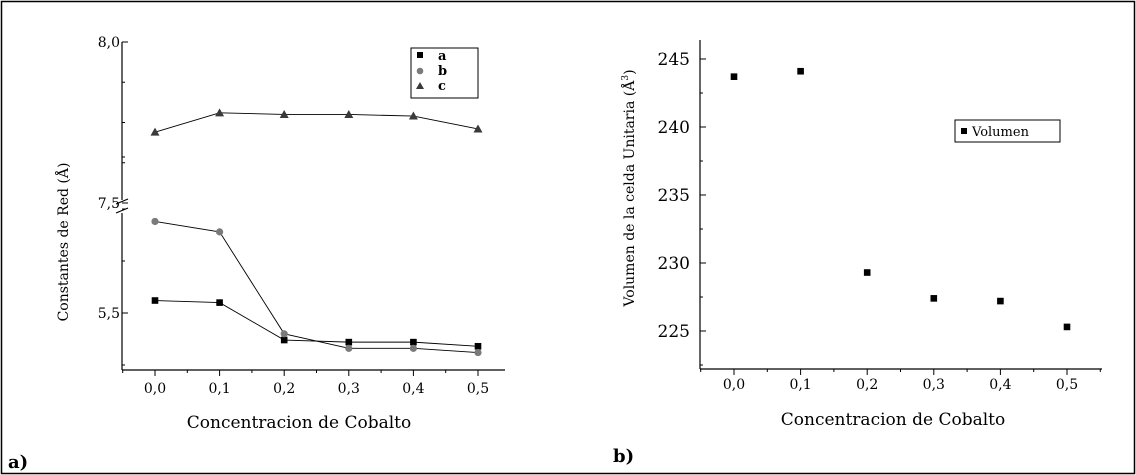 Image resolution: width=1136 pixels, height=475 pixels. What do you see at coordinates (674, 128) in the screenshot?
I see `panel-b-y-tick-label: 240` at bounding box center [674, 128].